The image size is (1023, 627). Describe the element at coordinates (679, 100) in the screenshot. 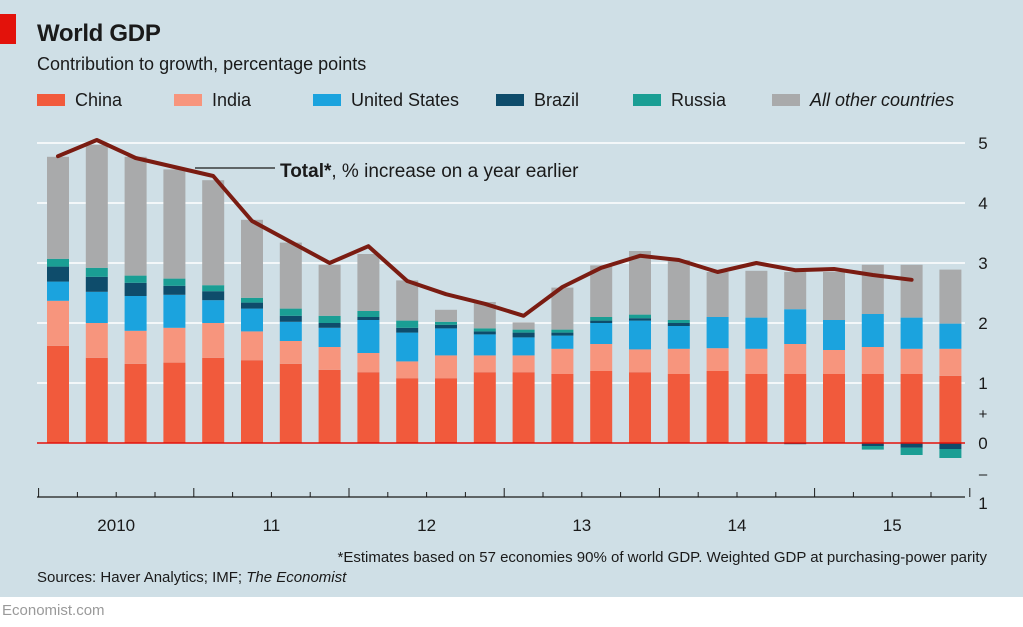

I see `legend-item-russia: Russia` at that location.